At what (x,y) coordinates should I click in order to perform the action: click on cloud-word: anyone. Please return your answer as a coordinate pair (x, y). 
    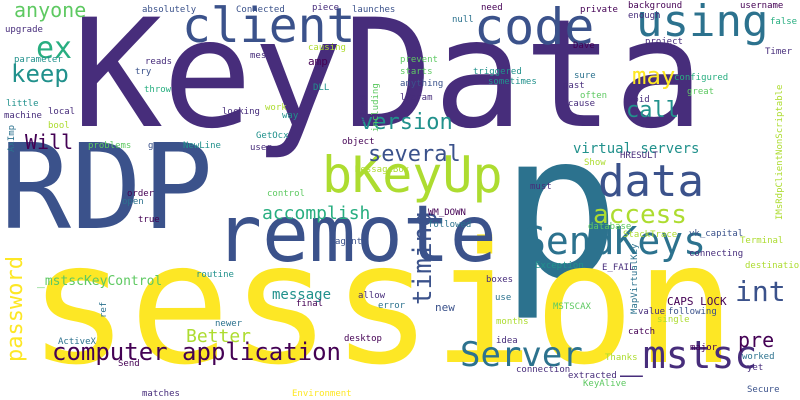
    Looking at the image, I should click on (50, 11).